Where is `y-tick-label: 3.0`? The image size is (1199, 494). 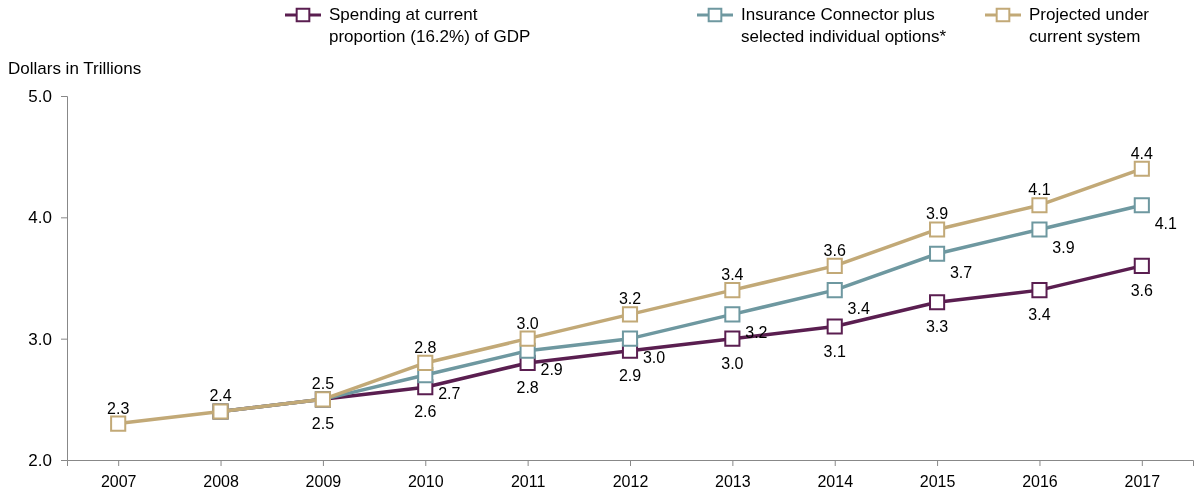 y-tick-label: 3.0 is located at coordinates (40, 339).